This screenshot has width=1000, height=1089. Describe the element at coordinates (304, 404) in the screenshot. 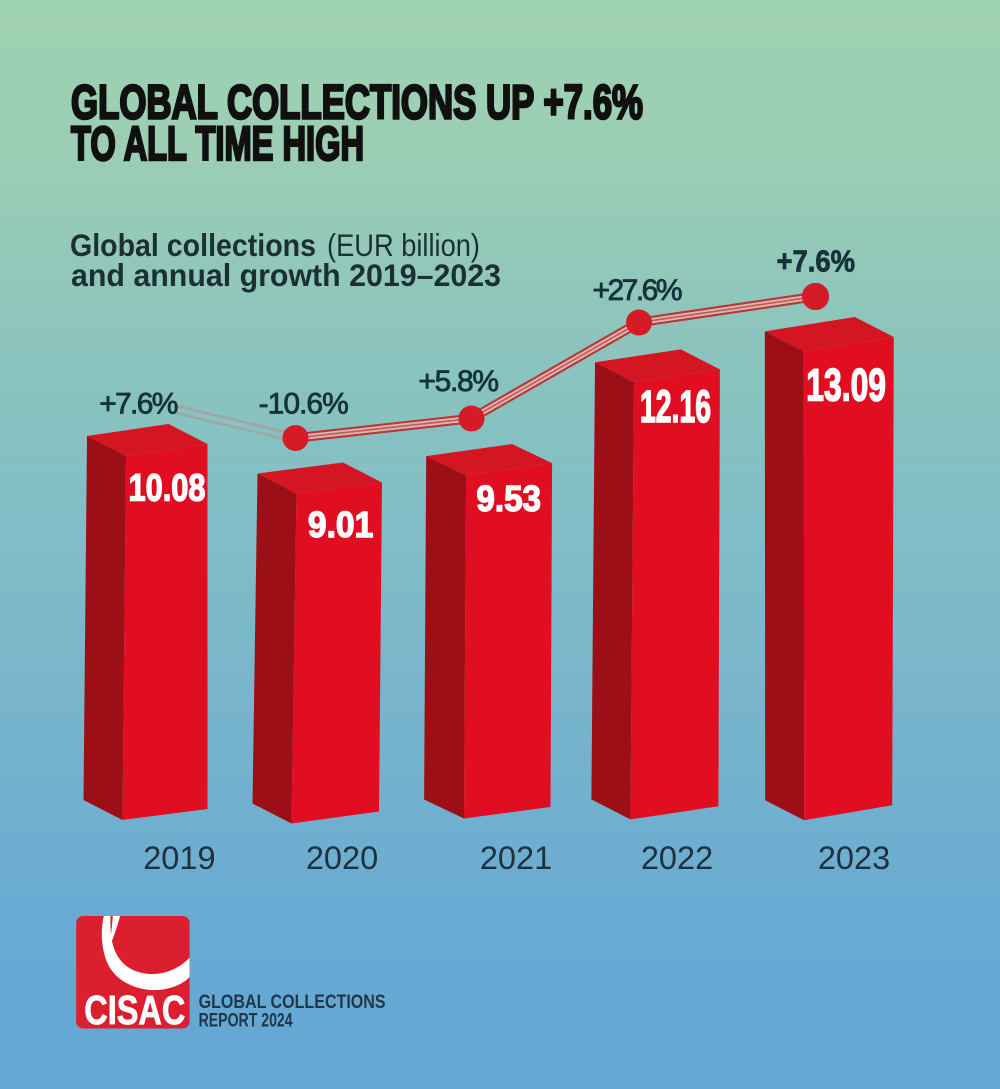

I see `svg-text: -10.6%` at that location.